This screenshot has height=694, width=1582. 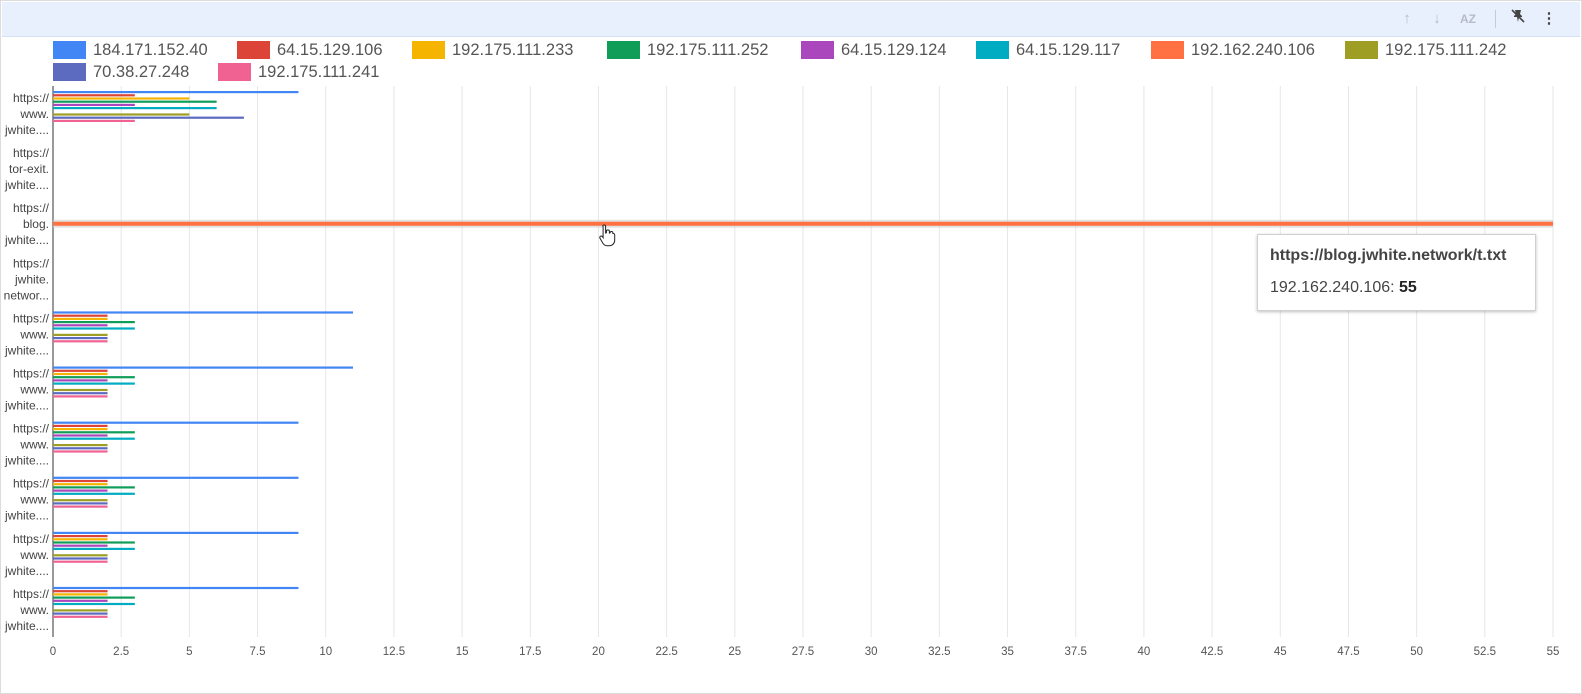 What do you see at coordinates (141, 72) in the screenshot?
I see `legend-label: 70.38.27.248` at bounding box center [141, 72].